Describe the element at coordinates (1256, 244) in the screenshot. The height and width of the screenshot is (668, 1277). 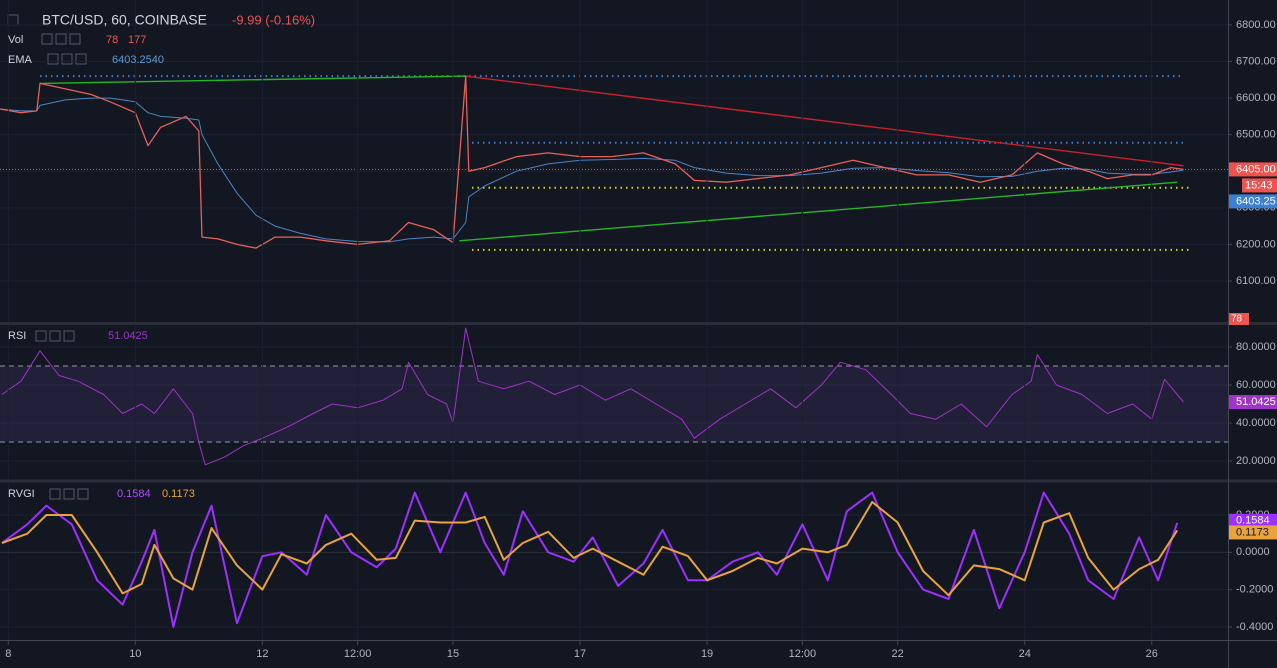
I see `y-tick-label: 6200.00` at that location.